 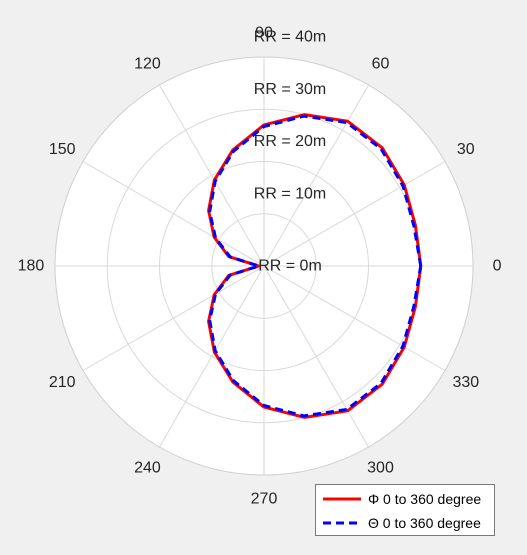 What do you see at coordinates (466, 149) in the screenshot?
I see `angle-tick-label-30: 30` at bounding box center [466, 149].